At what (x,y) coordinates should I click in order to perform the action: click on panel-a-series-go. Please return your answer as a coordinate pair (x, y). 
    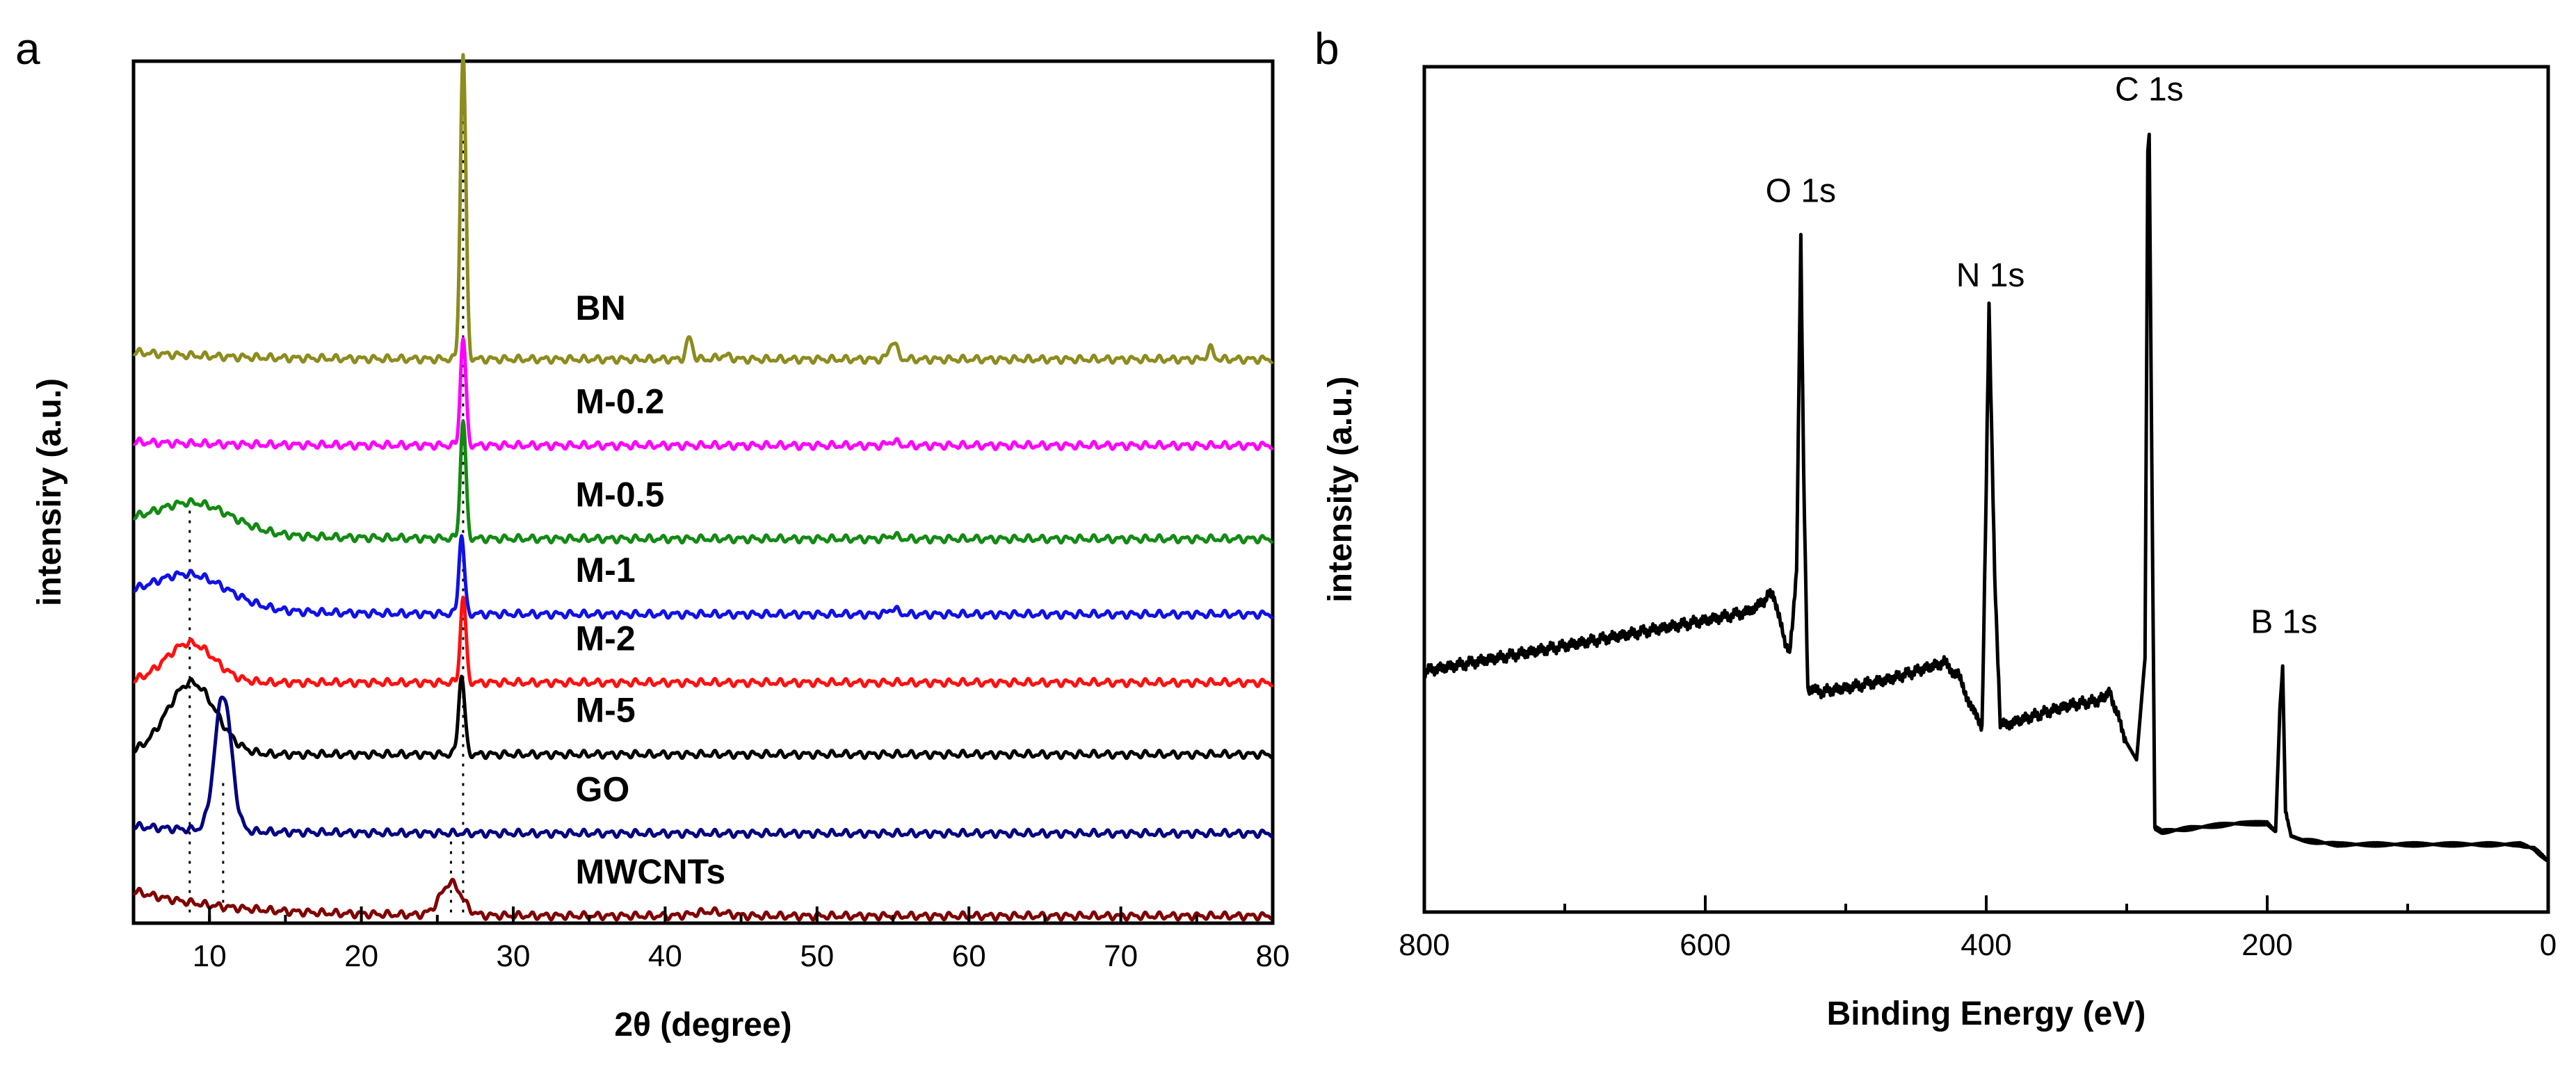
    Looking at the image, I should click on (703, 767).